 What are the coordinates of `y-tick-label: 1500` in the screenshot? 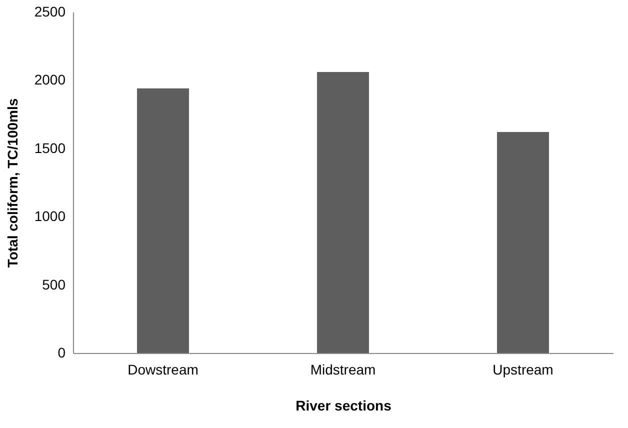 It's located at (50, 148).